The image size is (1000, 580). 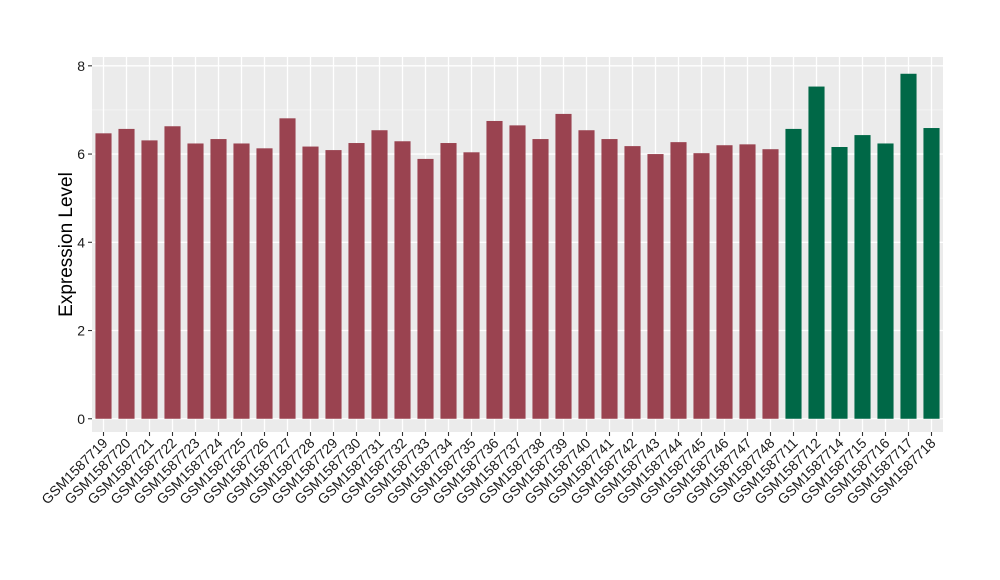 I want to click on bar-GSM1587728, so click(x=310, y=282).